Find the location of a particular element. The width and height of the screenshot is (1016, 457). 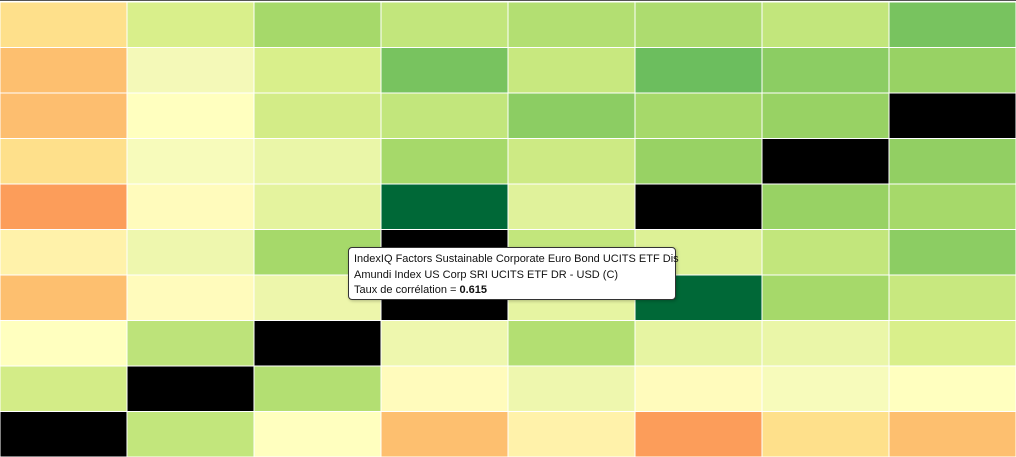

tooltip-value-prefix: Taux de corrélation = is located at coordinates (407, 290).